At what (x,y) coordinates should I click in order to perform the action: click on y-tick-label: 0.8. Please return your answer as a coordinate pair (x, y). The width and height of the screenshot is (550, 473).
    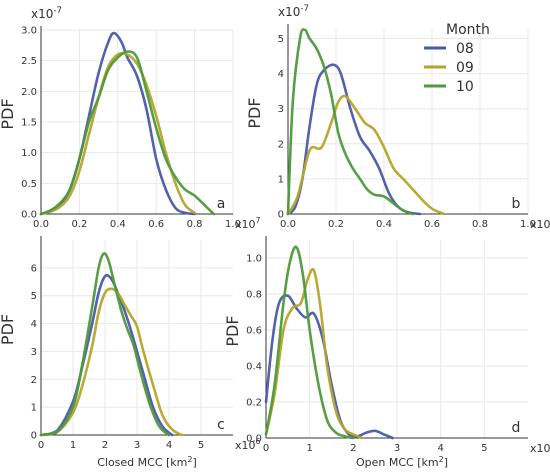
    Looking at the image, I should click on (254, 295).